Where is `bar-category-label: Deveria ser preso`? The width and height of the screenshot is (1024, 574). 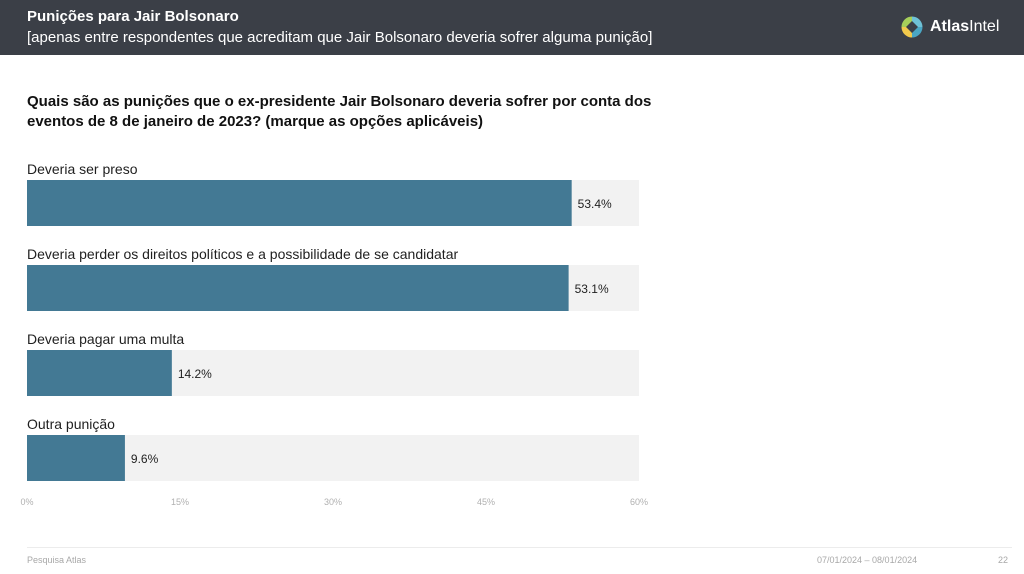 bar-category-label: Deveria ser preso is located at coordinates (82, 169).